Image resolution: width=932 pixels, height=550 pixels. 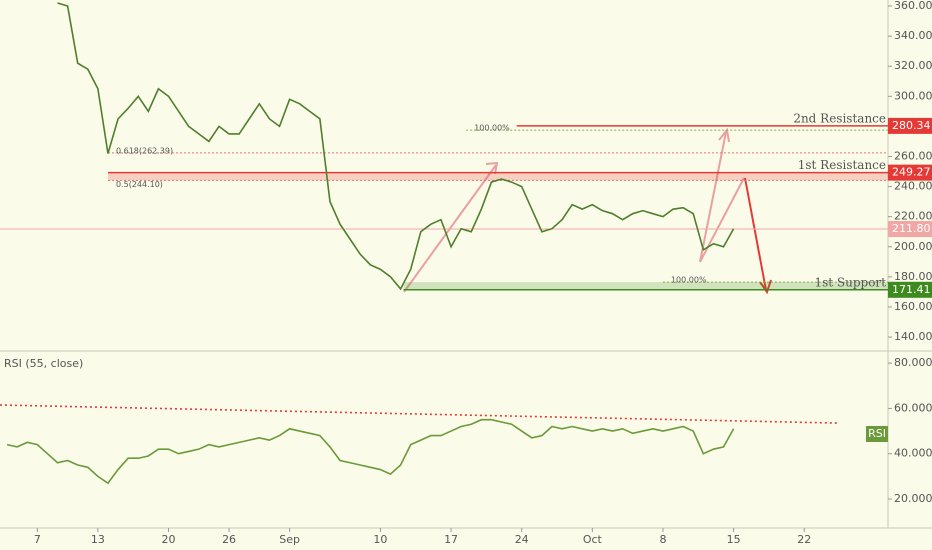 I want to click on price-tag-label: 171.41, so click(x=911, y=289).